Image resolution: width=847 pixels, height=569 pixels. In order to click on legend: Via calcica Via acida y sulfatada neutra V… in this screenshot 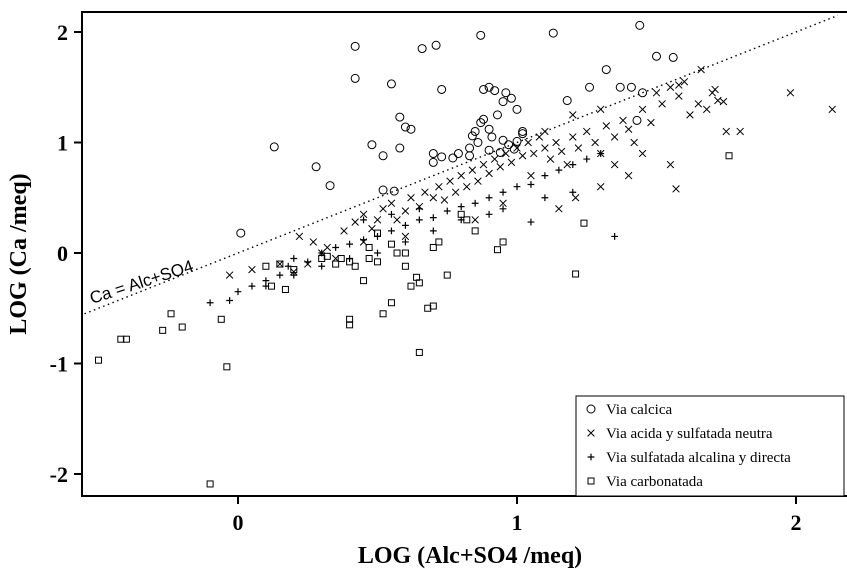, I will do `click(710, 446)`.